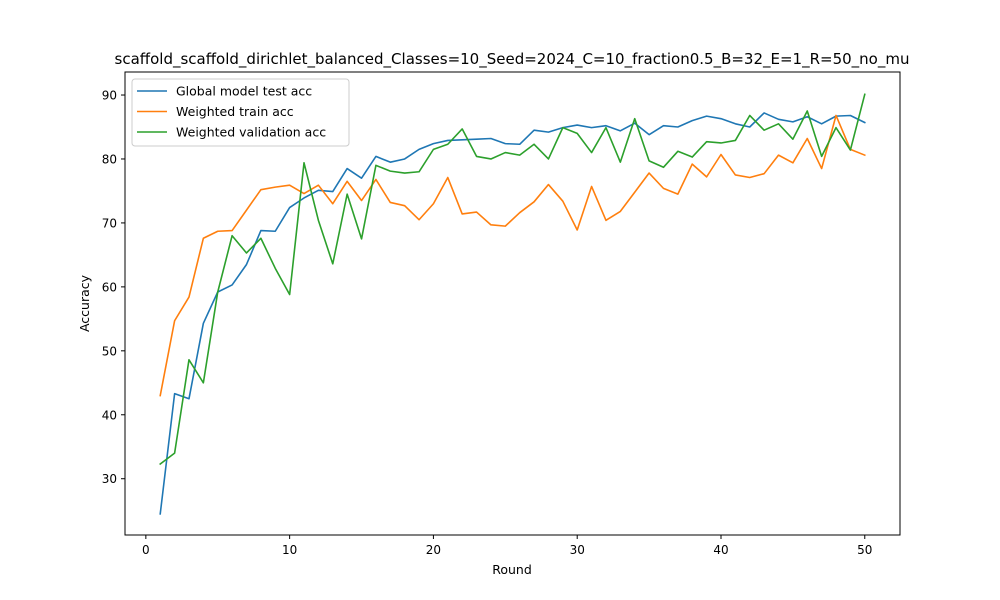 The width and height of the screenshot is (1000, 600). Describe the element at coordinates (109, 287) in the screenshot. I see `y-tick-label: 60` at that location.